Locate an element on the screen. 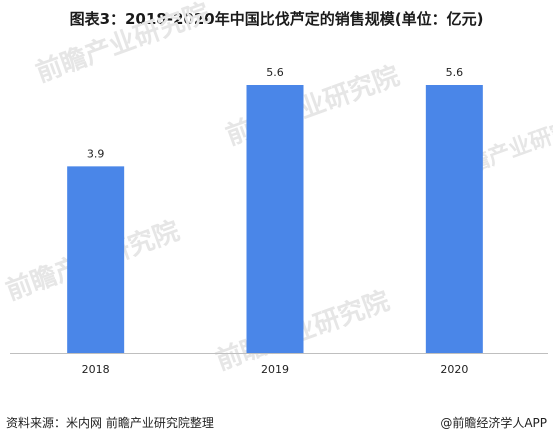 The height and width of the screenshot is (439, 553). bar-2019 is located at coordinates (275, 219).